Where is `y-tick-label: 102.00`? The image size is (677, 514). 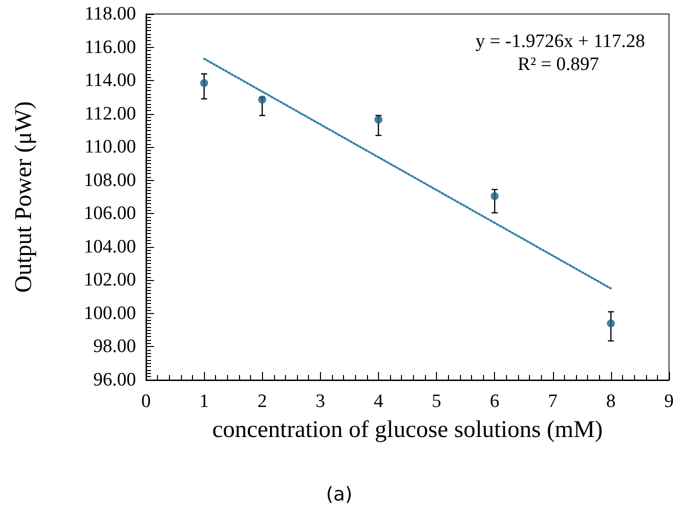
y-tick-label: 102.00 is located at coordinates (110, 280).